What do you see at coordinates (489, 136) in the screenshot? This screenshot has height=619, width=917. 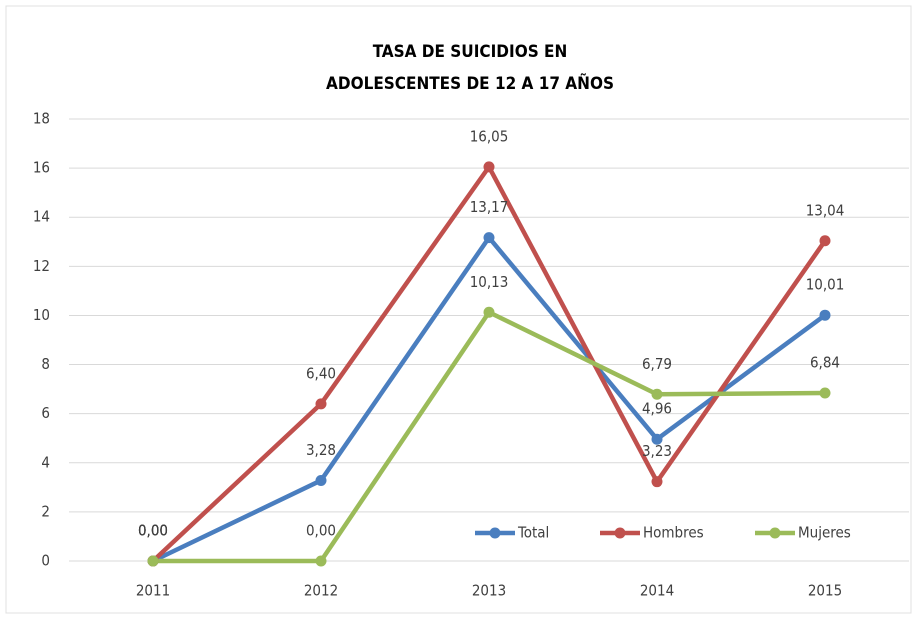 I see `data-label: 16,05` at bounding box center [489, 136].